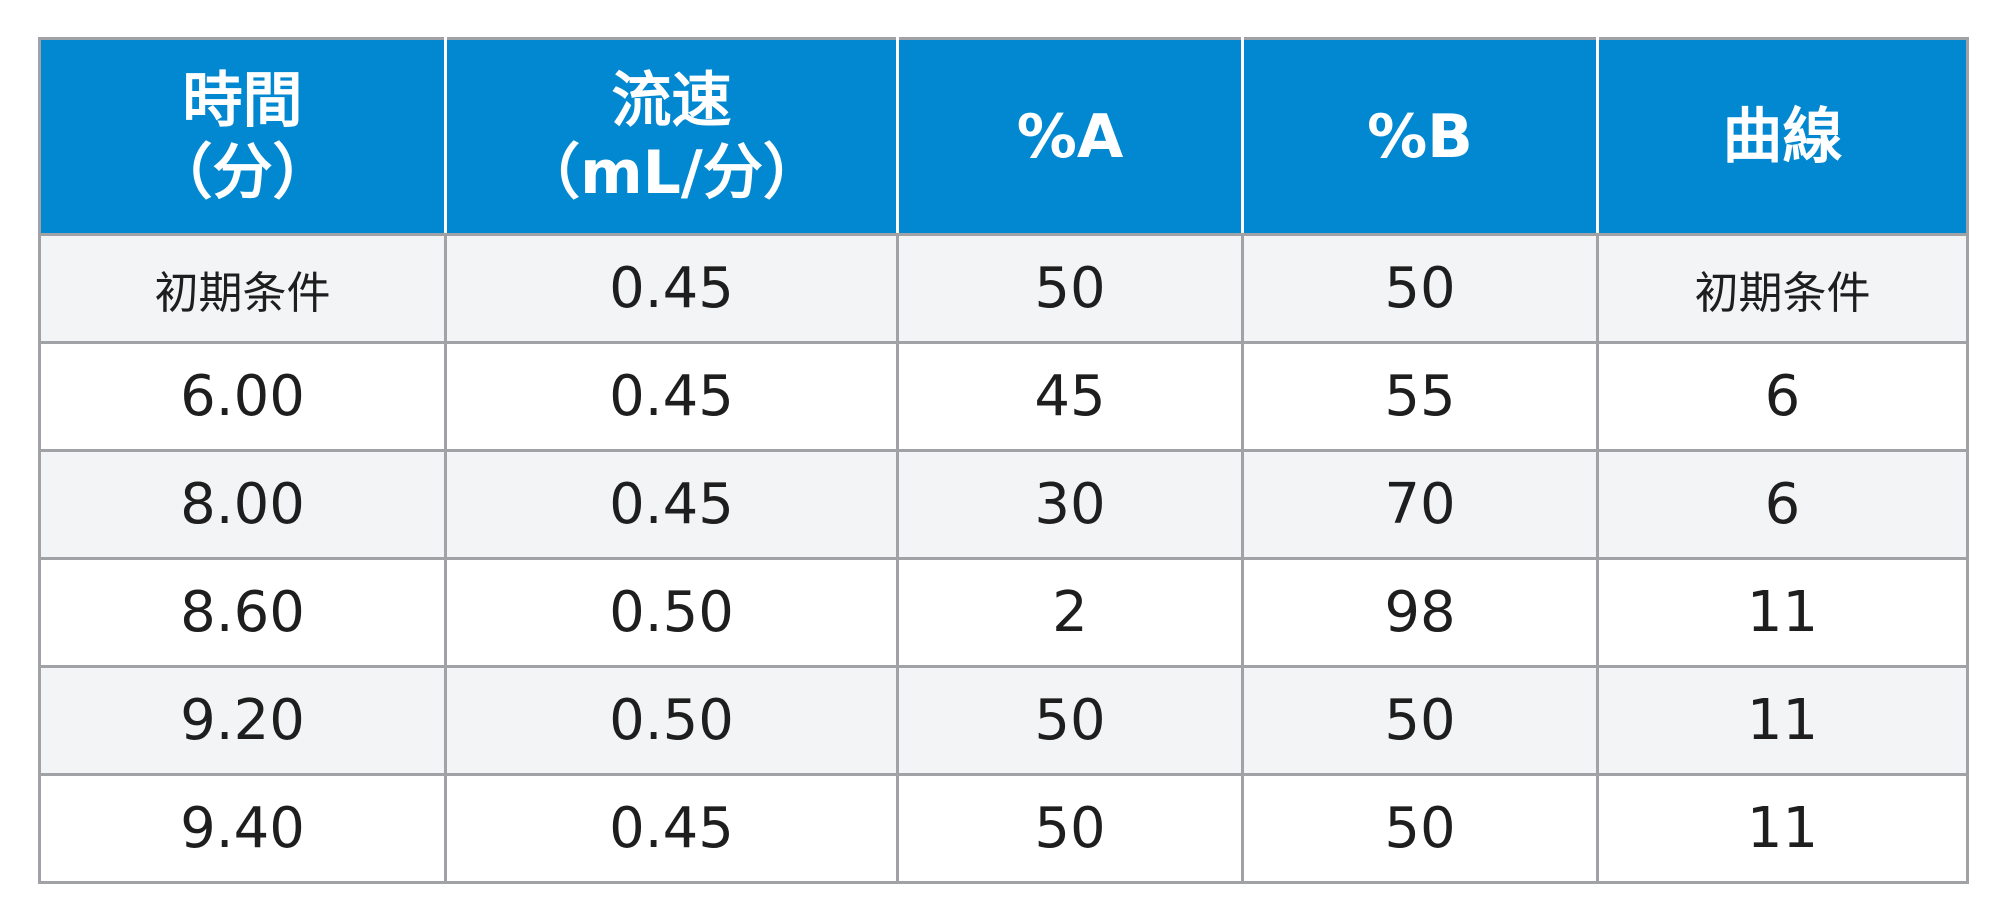 The width and height of the screenshot is (2000, 924). I want to click on cell-time: 9.20, so click(242, 720).